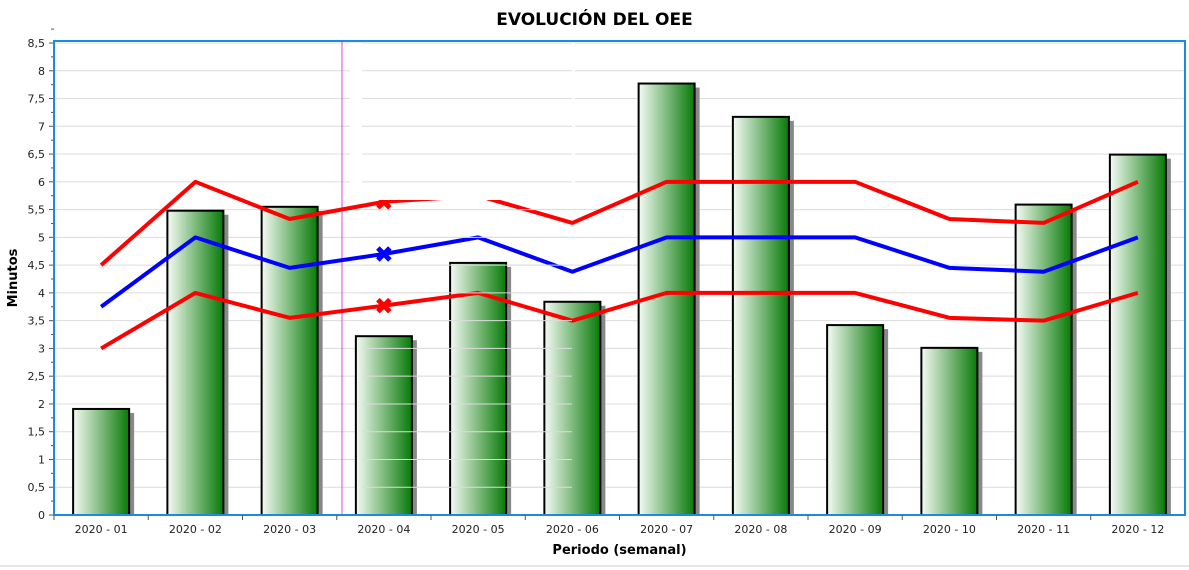 Image resolution: width=1189 pixels, height=570 pixels. Describe the element at coordinates (41, 348) in the screenshot. I see `y-tick-label: 3` at that location.